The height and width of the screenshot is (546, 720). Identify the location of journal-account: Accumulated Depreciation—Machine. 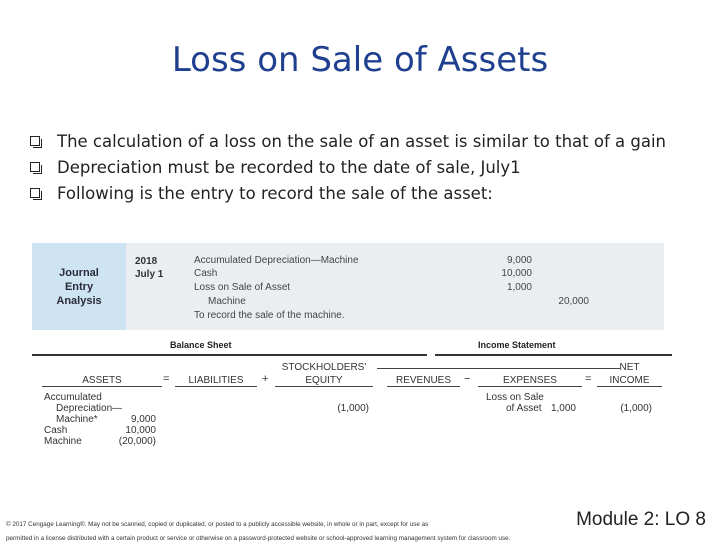
(276, 260).